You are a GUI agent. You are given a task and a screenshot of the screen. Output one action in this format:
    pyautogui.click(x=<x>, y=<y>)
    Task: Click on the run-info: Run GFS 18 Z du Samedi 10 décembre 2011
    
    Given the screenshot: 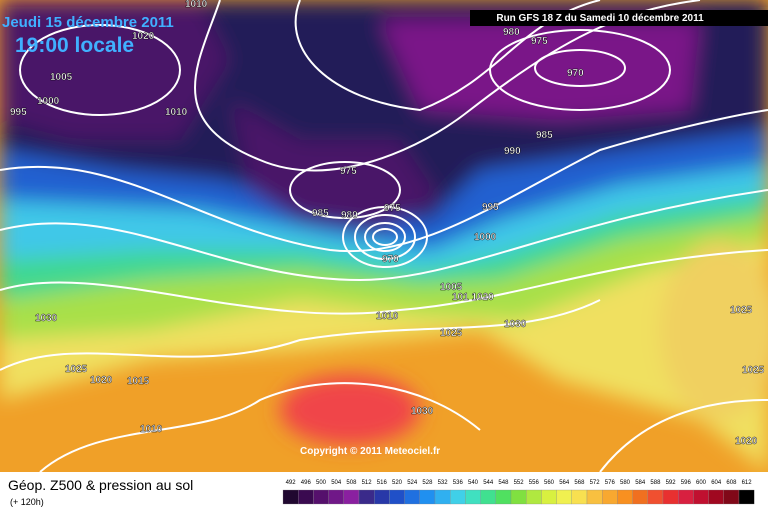 What is the action you would take?
    pyautogui.click(x=600, y=18)
    